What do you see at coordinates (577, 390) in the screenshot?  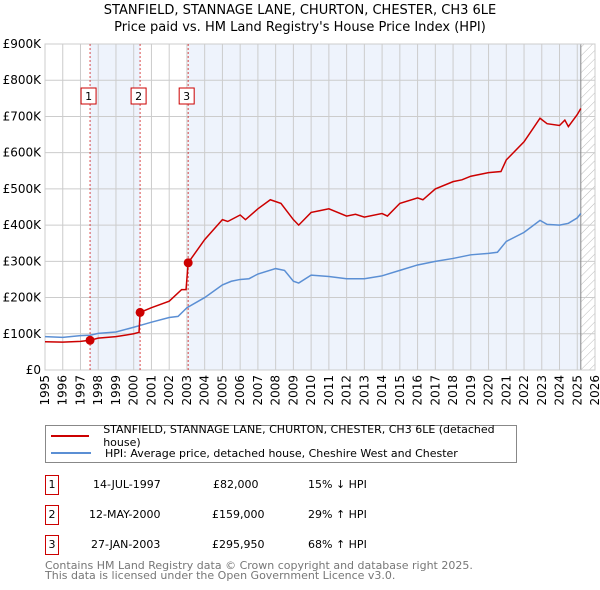 I see `x-tick-label: 2025` at bounding box center [577, 390].